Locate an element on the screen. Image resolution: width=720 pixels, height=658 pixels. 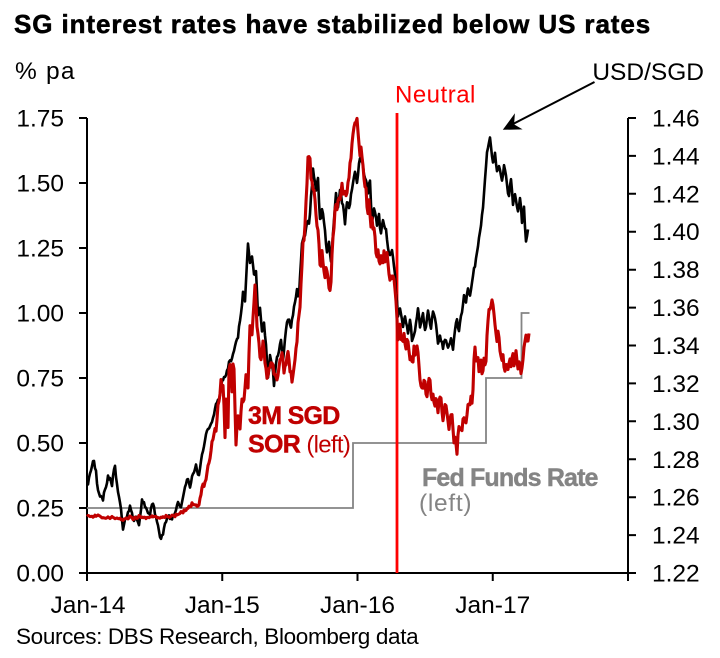
svg-text: 1.25 is located at coordinates (40, 249).